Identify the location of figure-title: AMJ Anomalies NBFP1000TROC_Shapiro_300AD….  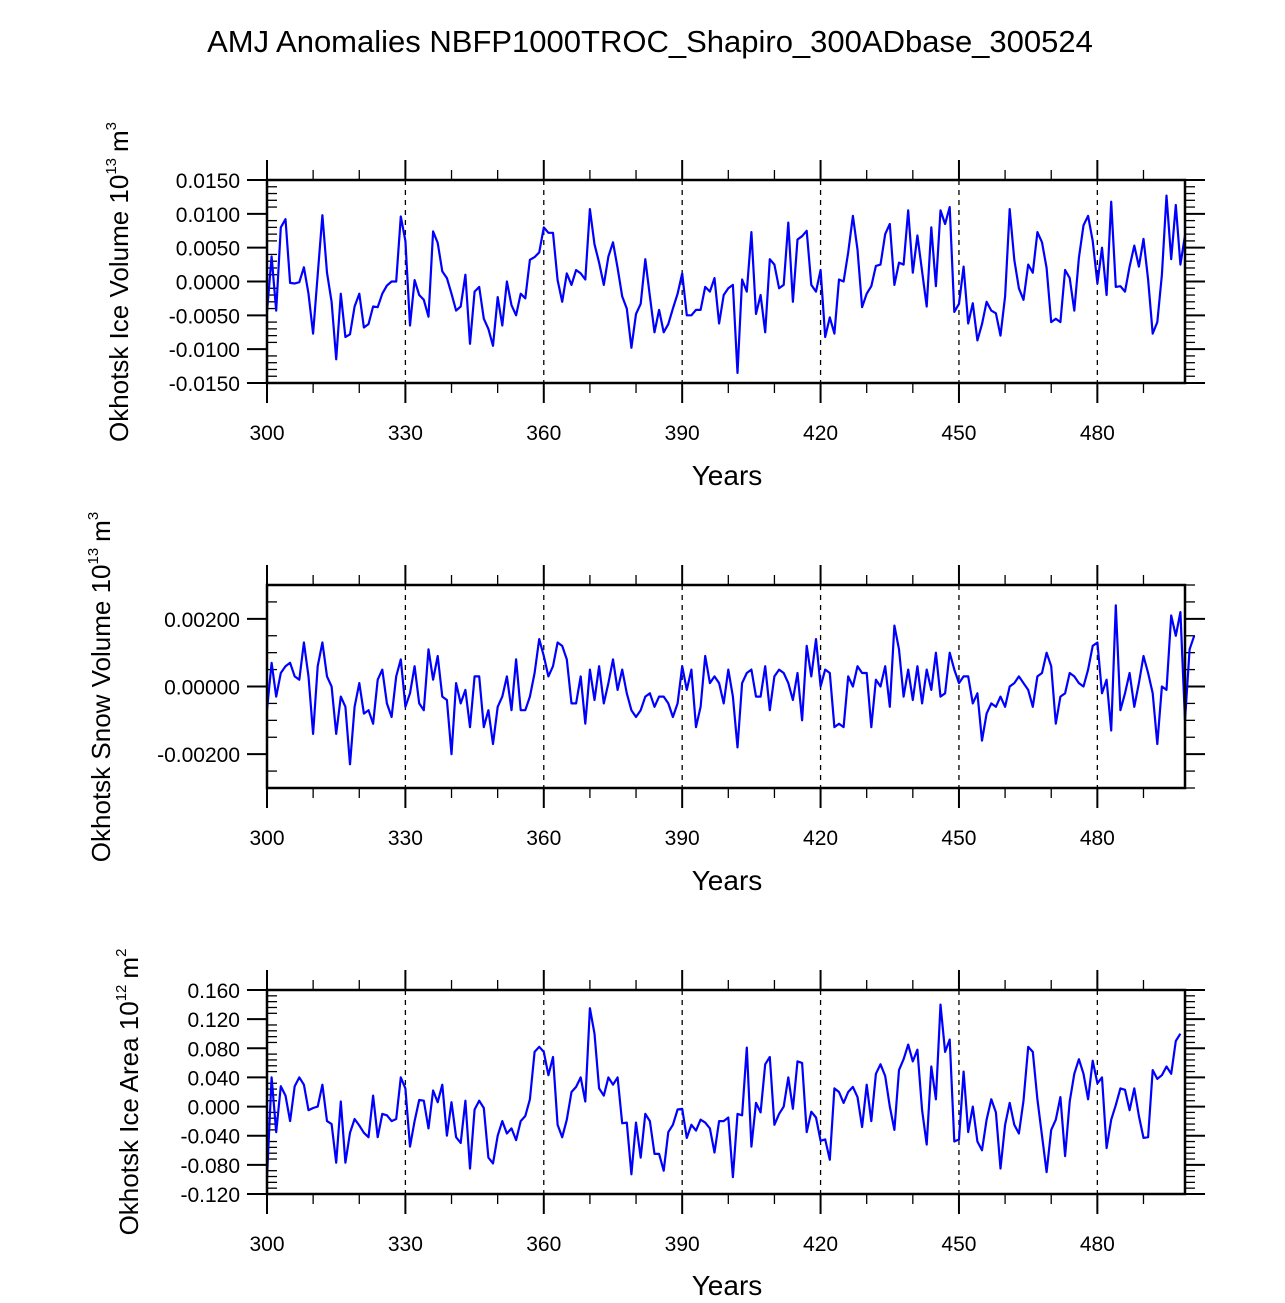
(650, 41).